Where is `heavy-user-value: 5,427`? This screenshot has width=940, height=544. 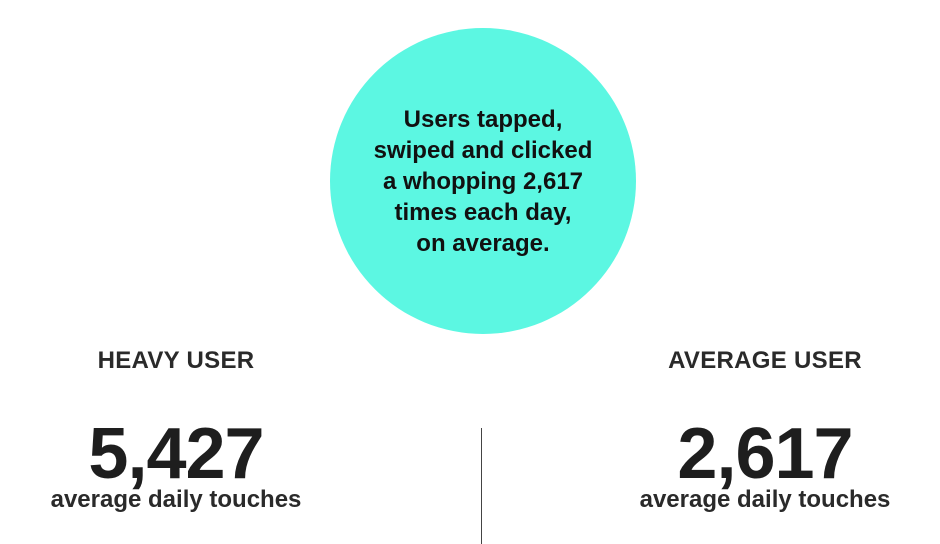 heavy-user-value: 5,427 is located at coordinates (176, 454).